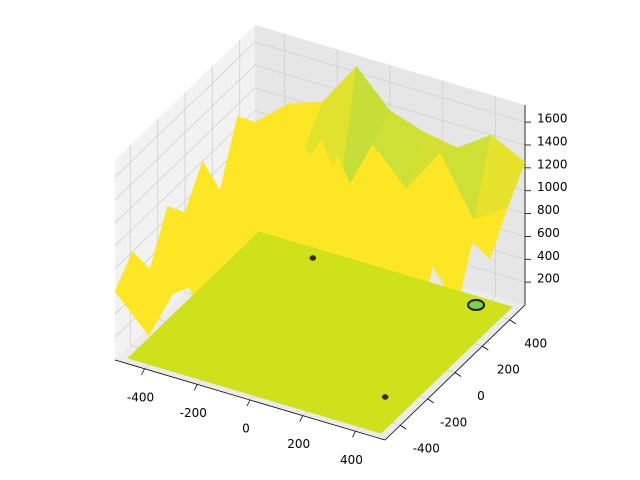 The image size is (640, 480). What do you see at coordinates (552, 164) in the screenshot?
I see `z-tick-label: 1200` at bounding box center [552, 164].